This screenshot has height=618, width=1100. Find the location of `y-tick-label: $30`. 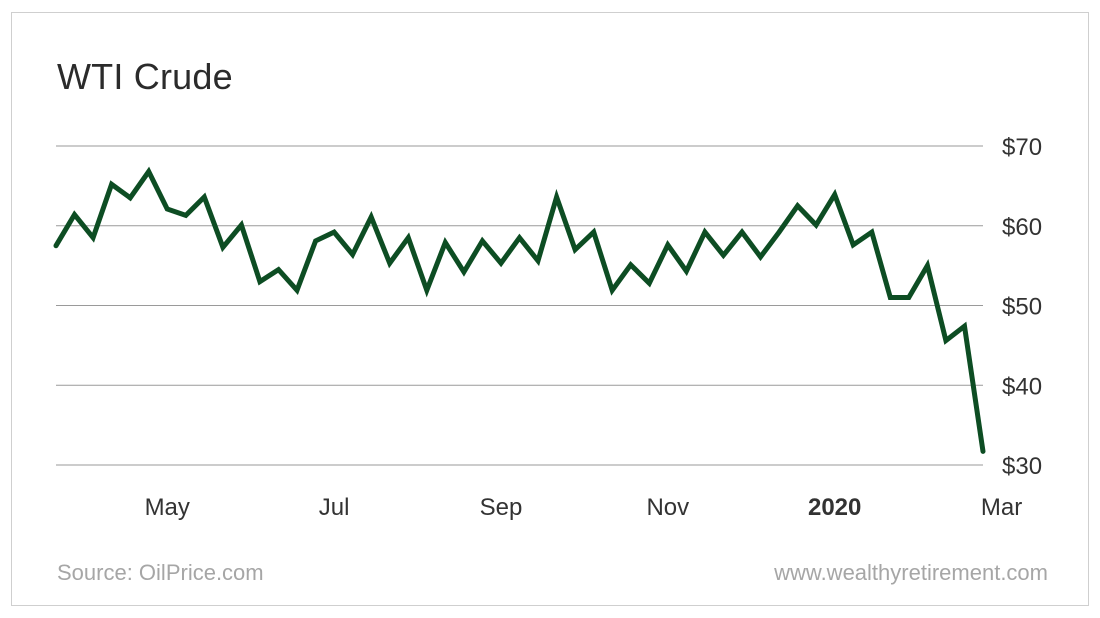

y-tick-label: $30 is located at coordinates (1022, 466).